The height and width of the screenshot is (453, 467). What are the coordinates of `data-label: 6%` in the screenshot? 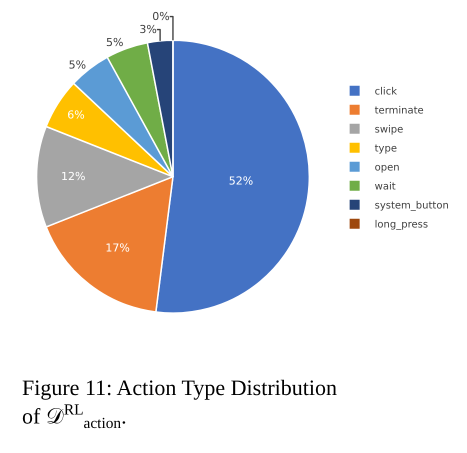 It's located at (76, 115).